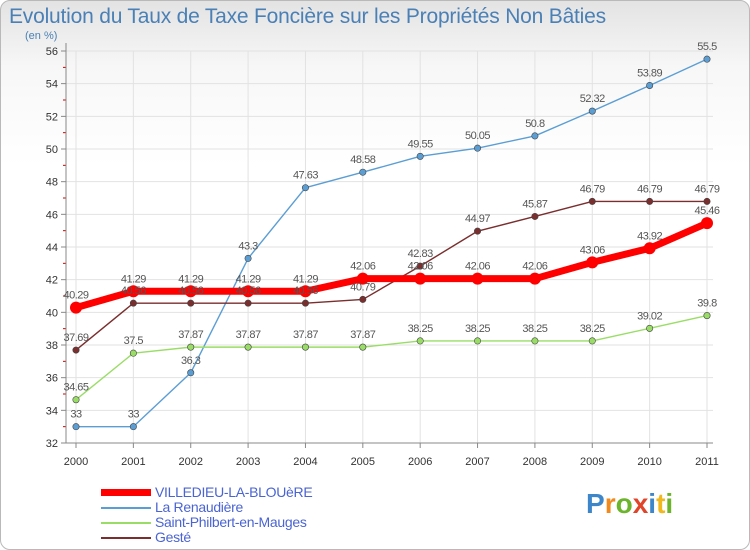  I want to click on legend-label: Saint-Philbert-en-Mauges, so click(231, 522).